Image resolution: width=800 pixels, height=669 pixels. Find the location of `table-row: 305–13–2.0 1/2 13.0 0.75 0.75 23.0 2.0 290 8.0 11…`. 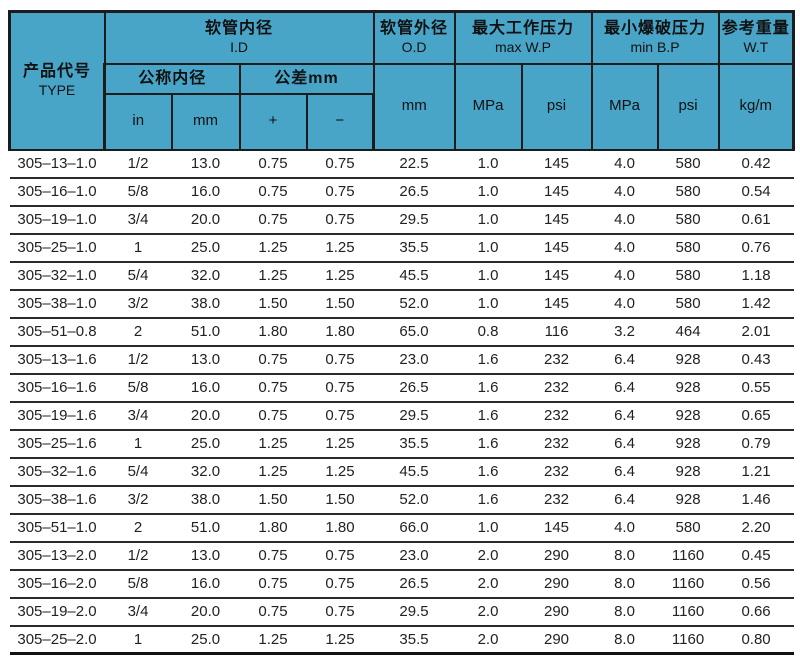

table-row: 305–13–2.0 1/2 13.0 0.75 0.75 23.0 2.0 290 8.0 11… is located at coordinates (401, 556).